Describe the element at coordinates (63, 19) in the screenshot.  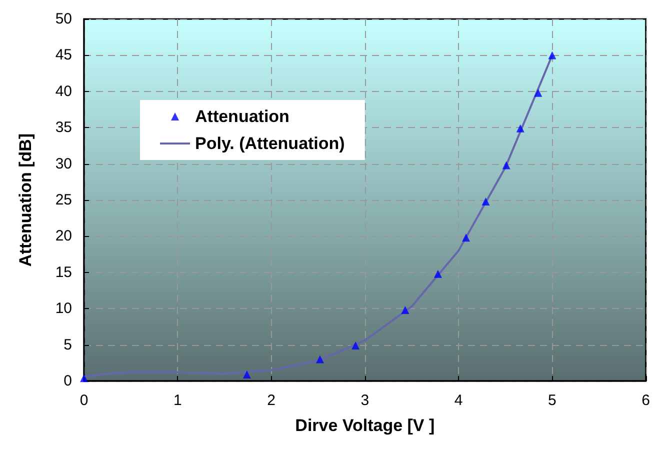
I see `y-tick-label: 50` at that location.